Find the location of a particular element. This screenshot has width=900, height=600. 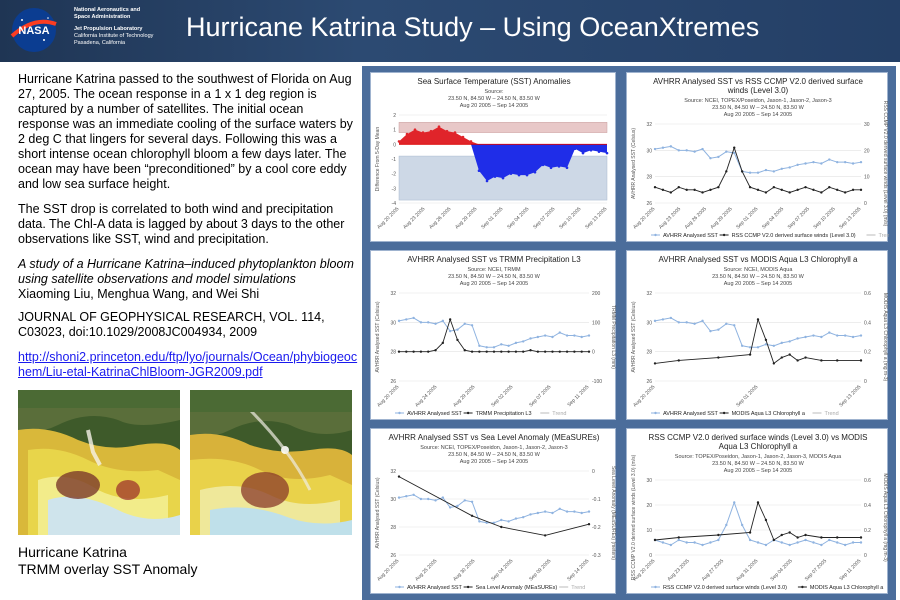

y-tick-label: 32 is located at coordinates (649, 125).